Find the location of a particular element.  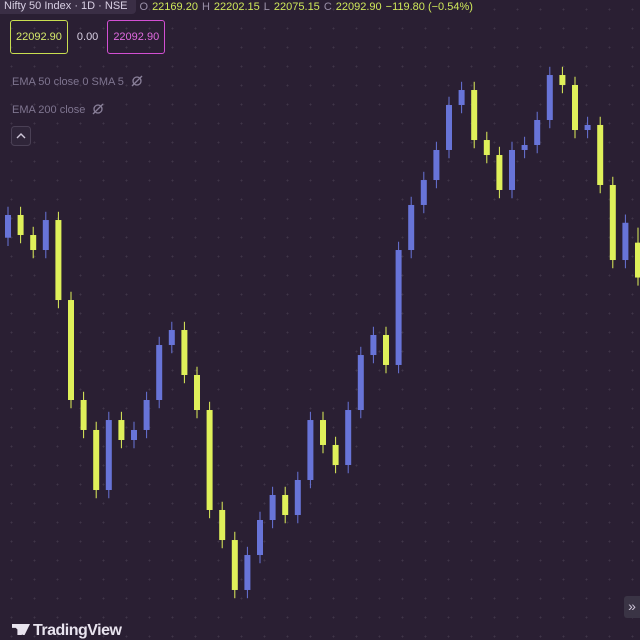

indicator: EMA 200 close is located at coordinates (58, 108).